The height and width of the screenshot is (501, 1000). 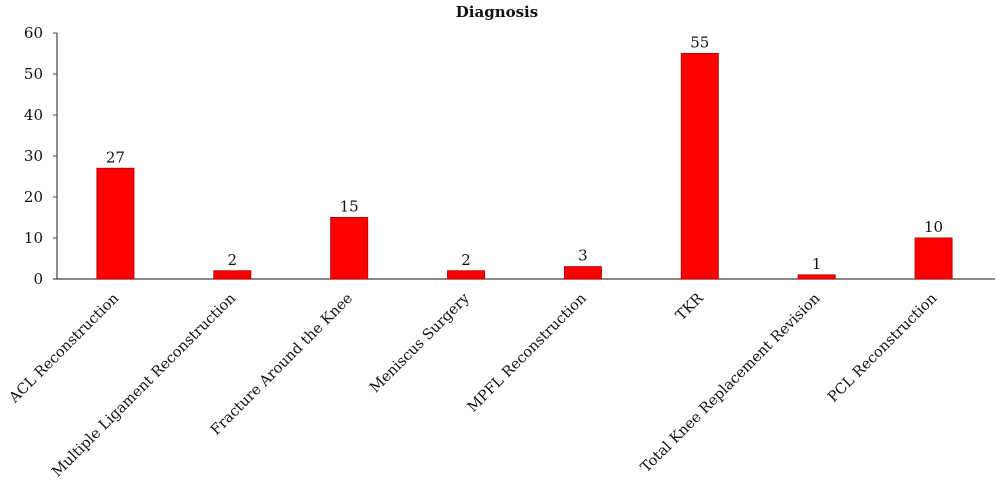 I want to click on category-label: PCL Reconstruction, so click(x=882, y=348).